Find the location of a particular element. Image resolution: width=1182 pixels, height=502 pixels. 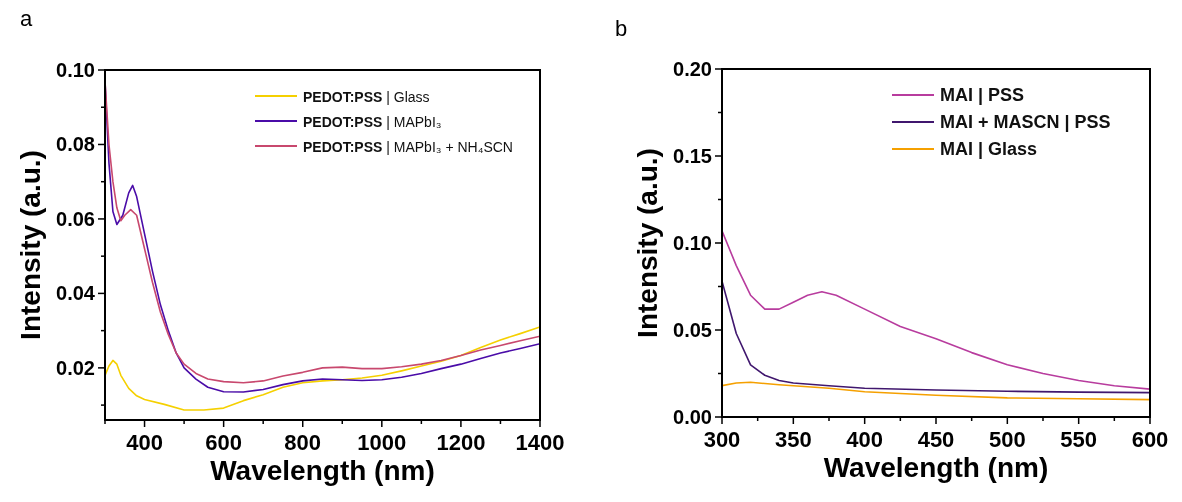

y-tick-label: 0.08 is located at coordinates (75, 144).